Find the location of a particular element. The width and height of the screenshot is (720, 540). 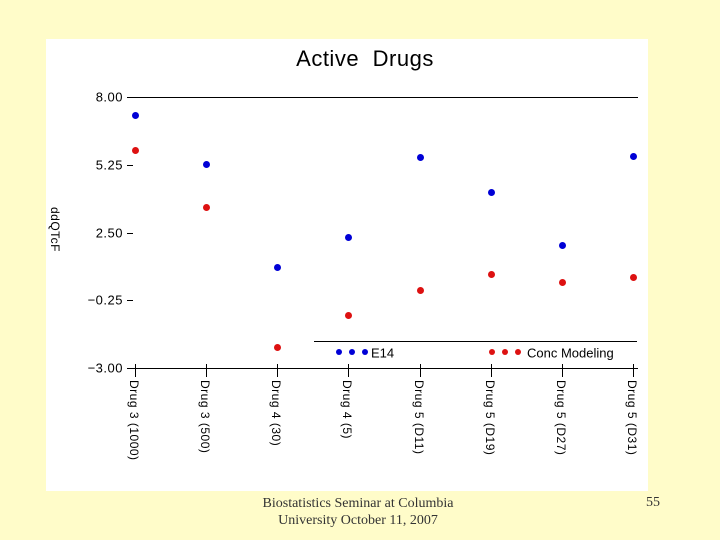

y-tick-label: 5.25 is located at coordinates (109, 165).